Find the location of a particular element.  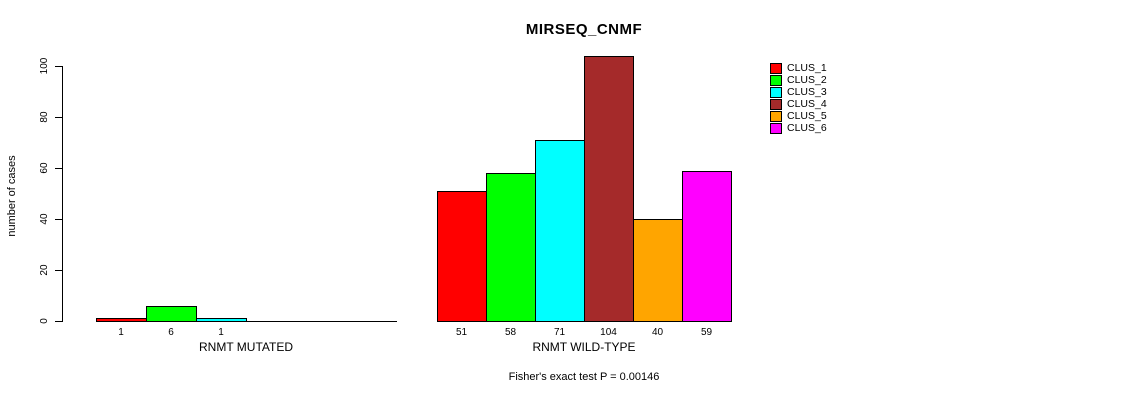

bar-value-label: 51 is located at coordinates (461, 332).